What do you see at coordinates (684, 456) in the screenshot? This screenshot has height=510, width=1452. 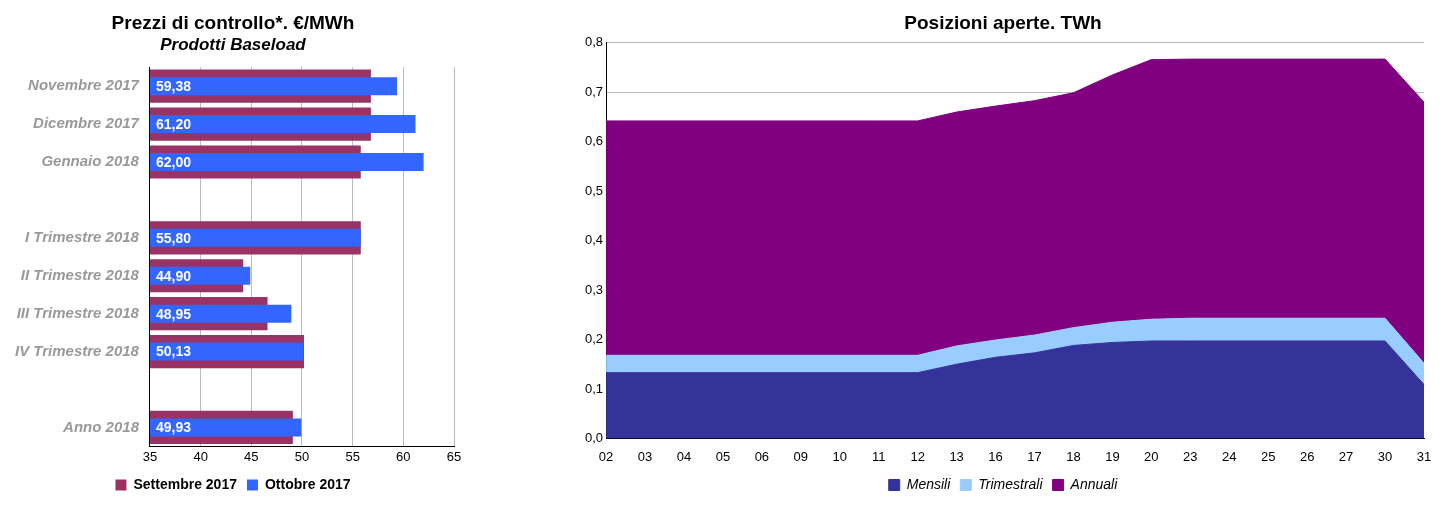 I see `x-tick-label: 04` at bounding box center [684, 456].